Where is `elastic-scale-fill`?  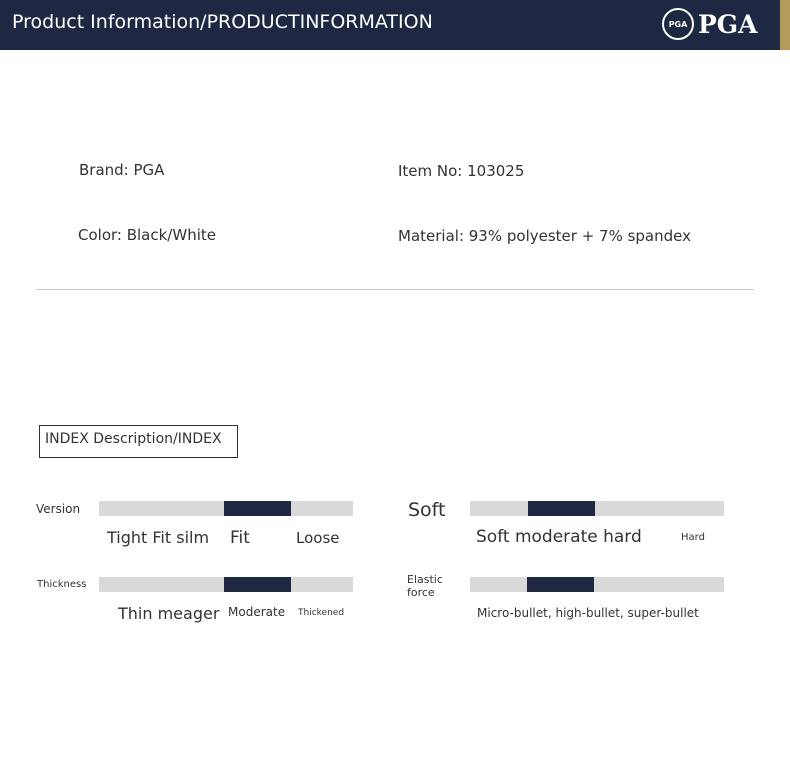 elastic-scale-fill is located at coordinates (560, 584).